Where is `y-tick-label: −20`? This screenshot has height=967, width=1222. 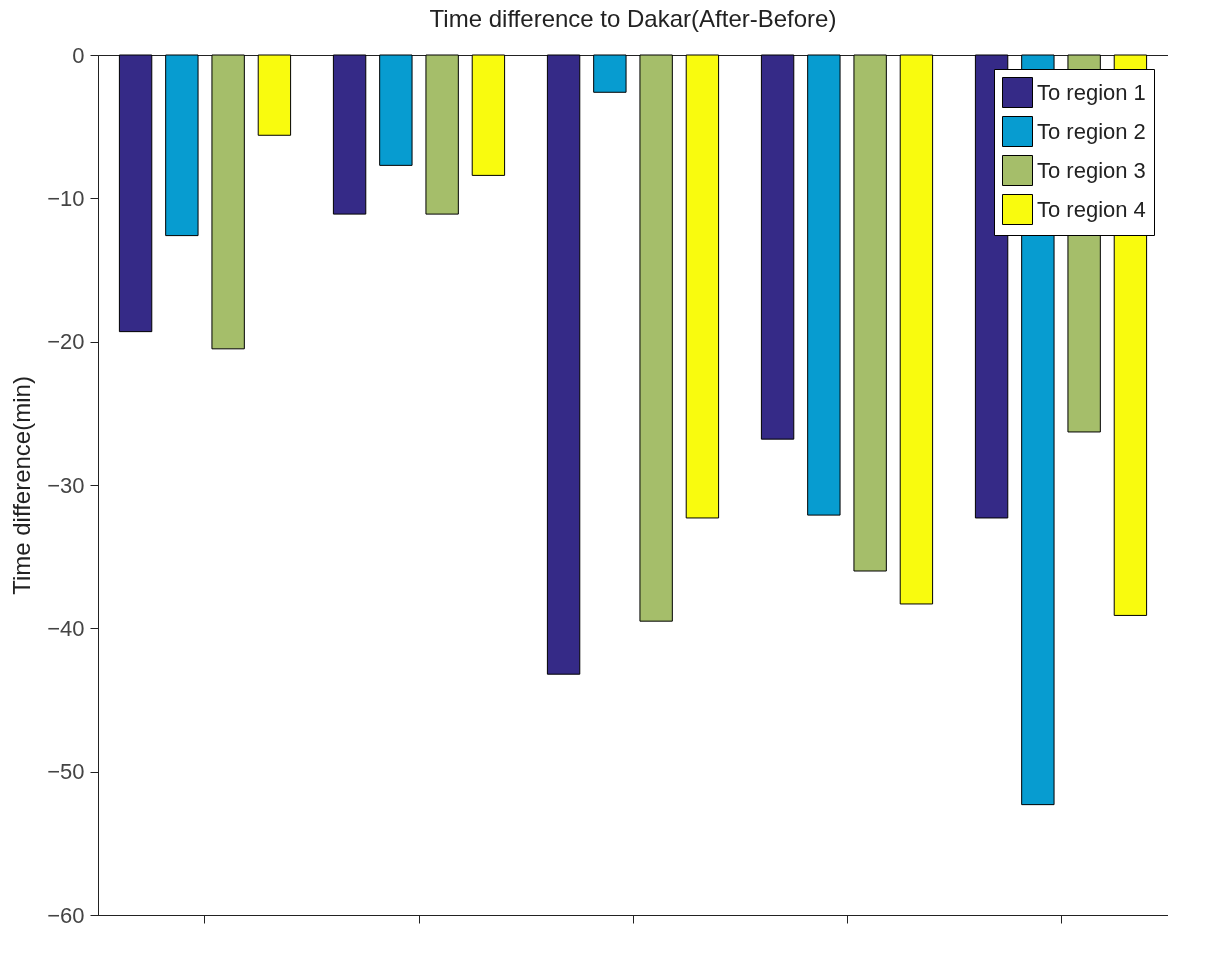 y-tick-label: −20 is located at coordinates (66, 342).